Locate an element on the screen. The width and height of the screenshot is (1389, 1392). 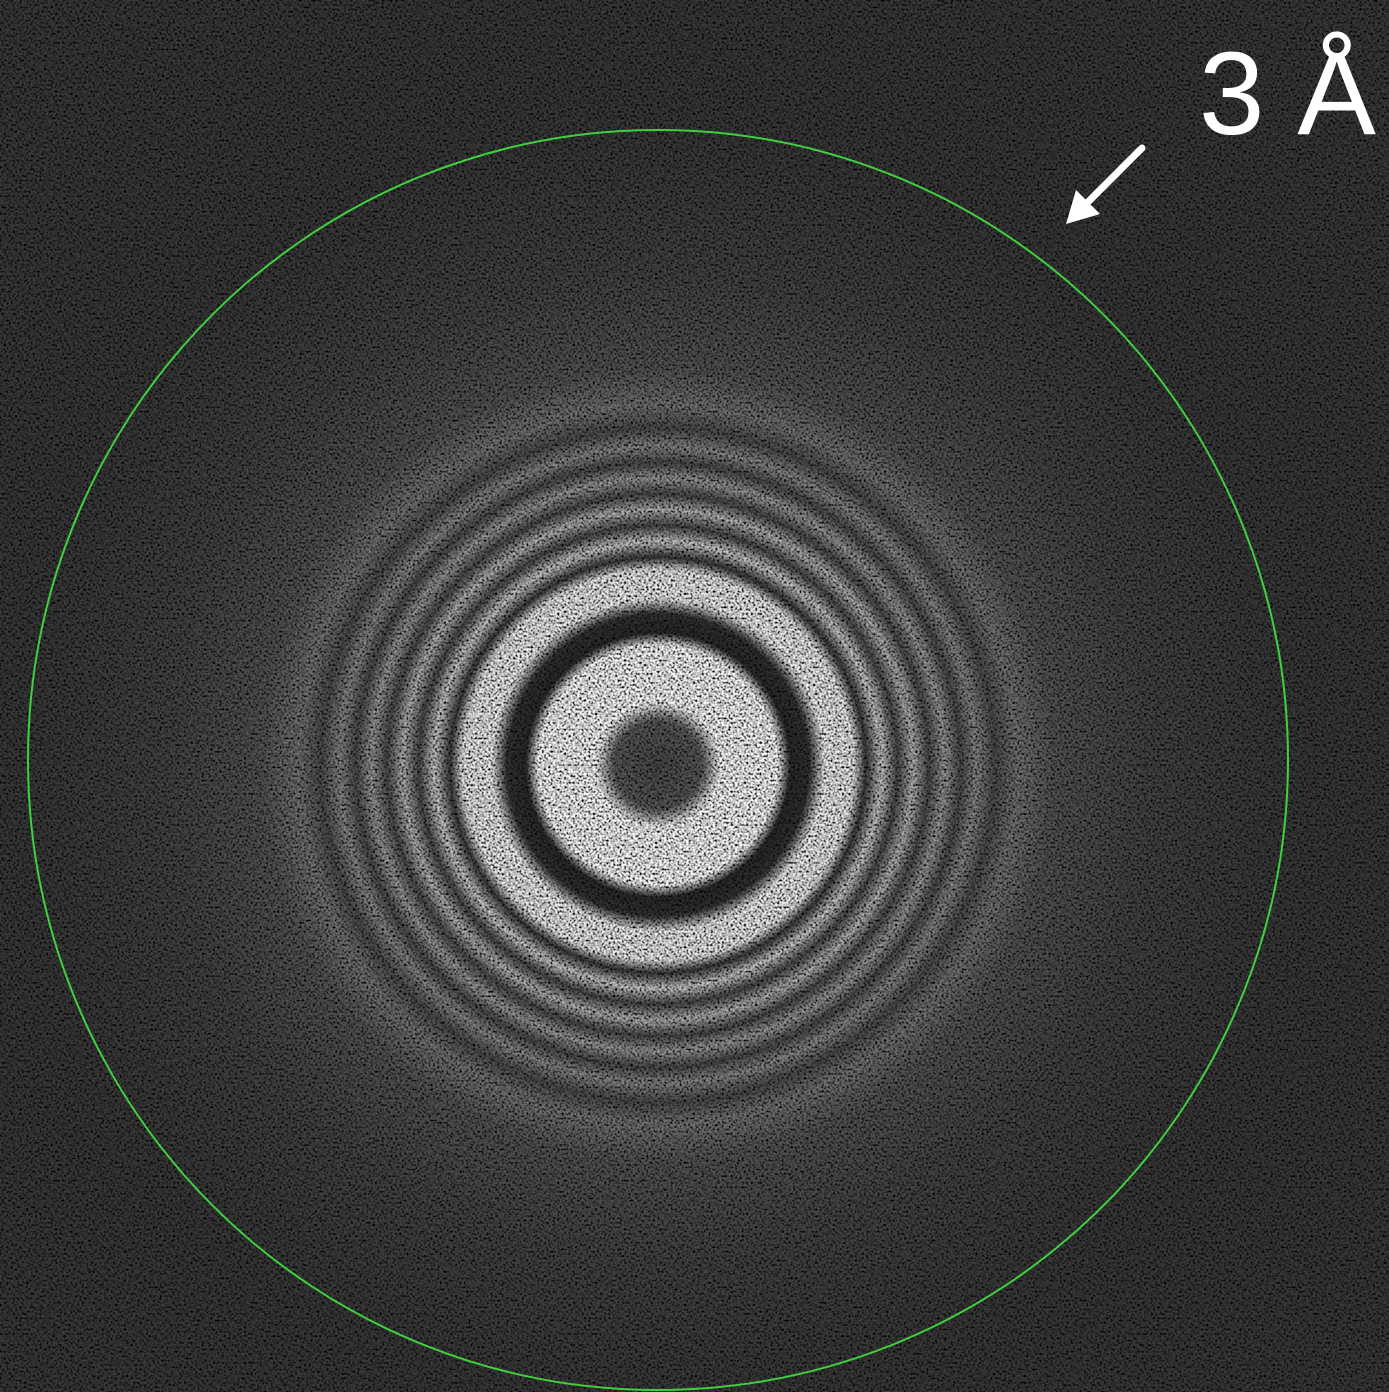
resolution-label: 3 Å is located at coordinates (1287, 94).